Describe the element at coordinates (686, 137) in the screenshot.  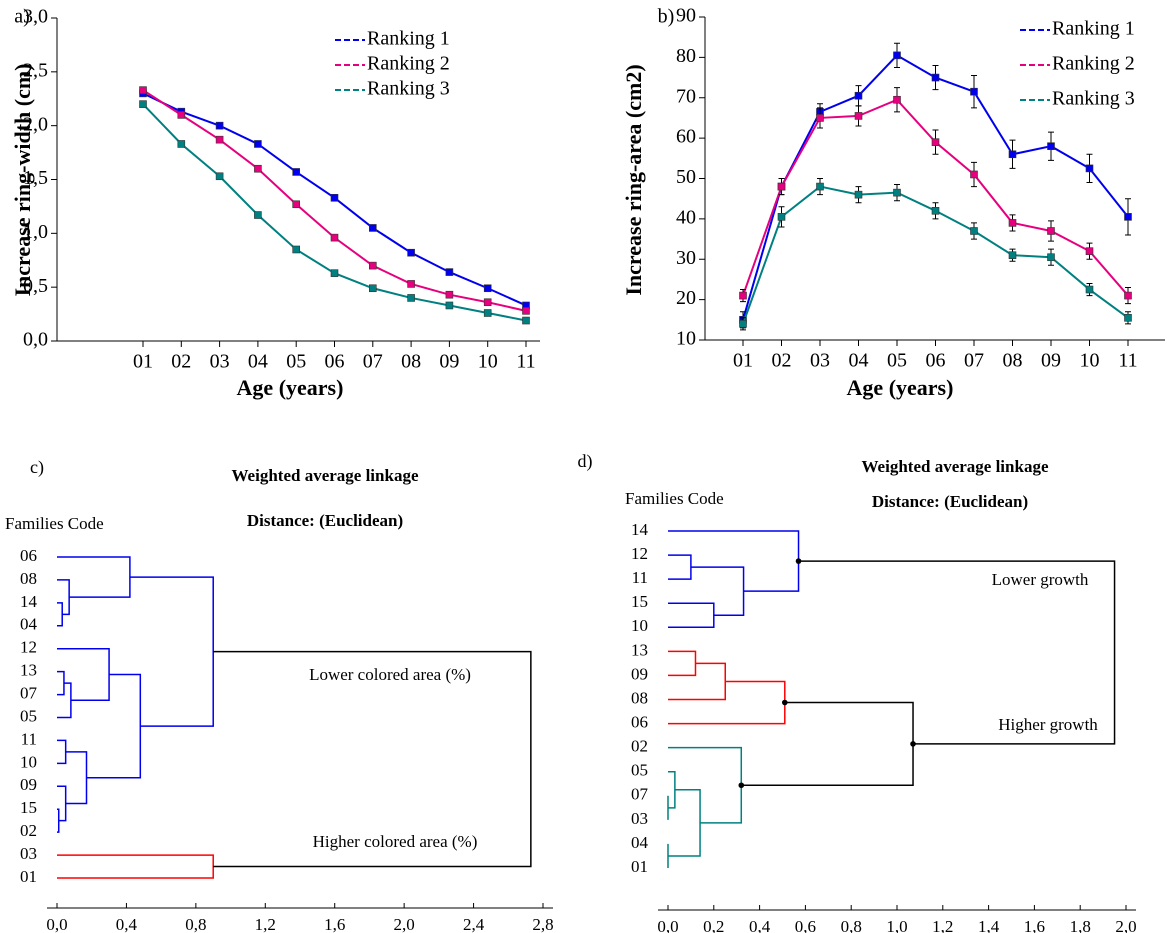
I see `y-tick-label: 60` at that location.